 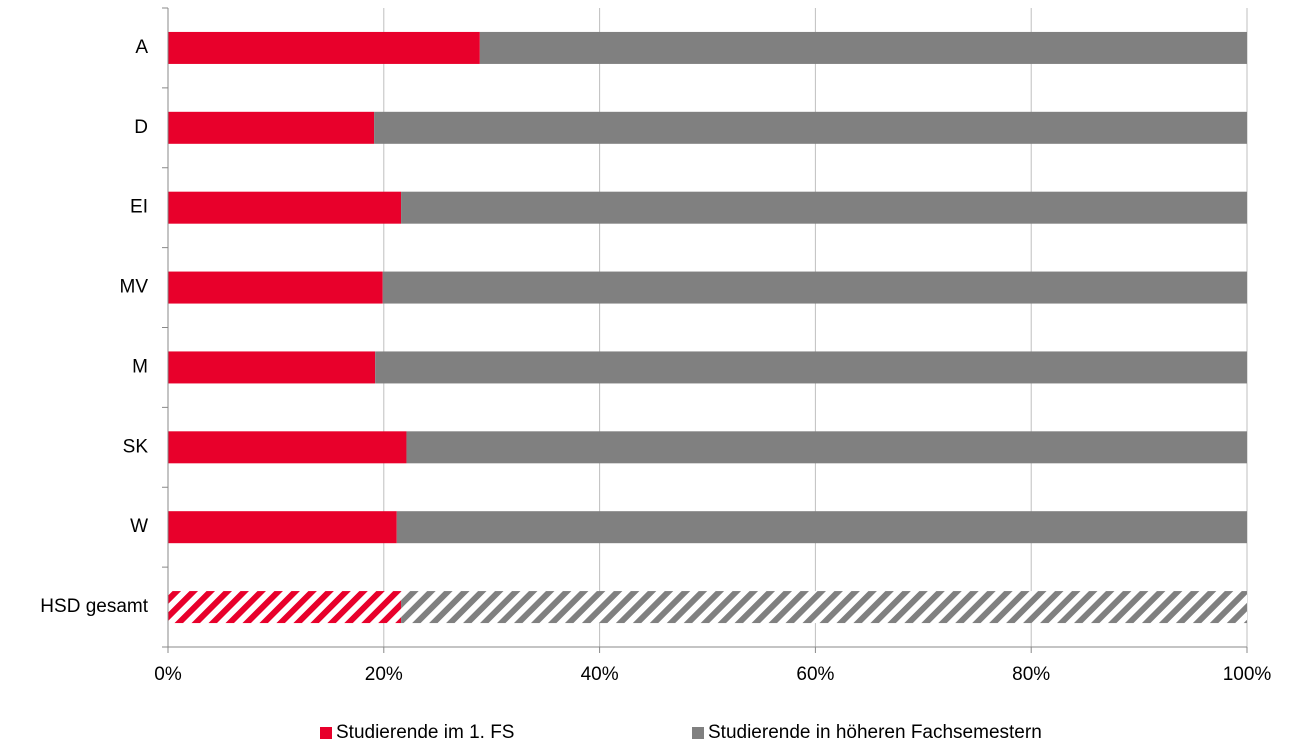 I want to click on y-tick-label: W, so click(x=139, y=526).